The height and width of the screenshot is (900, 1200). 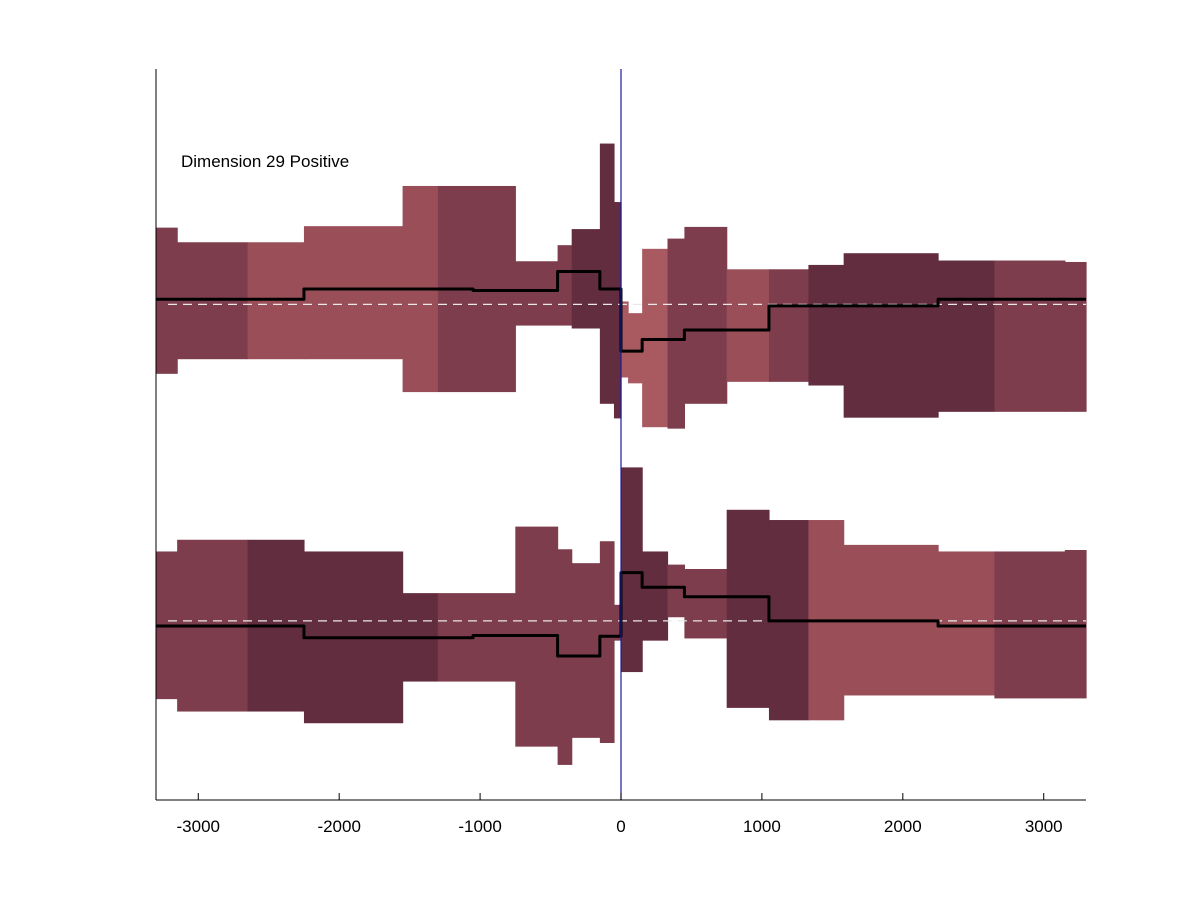 What do you see at coordinates (479, 826) in the screenshot?
I see `x-tick-label: -1000` at bounding box center [479, 826].